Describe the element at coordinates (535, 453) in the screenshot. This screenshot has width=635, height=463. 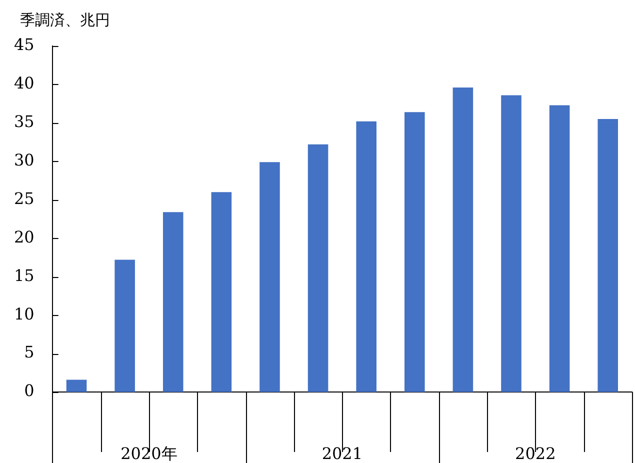
I see `text: 2022` at that location.